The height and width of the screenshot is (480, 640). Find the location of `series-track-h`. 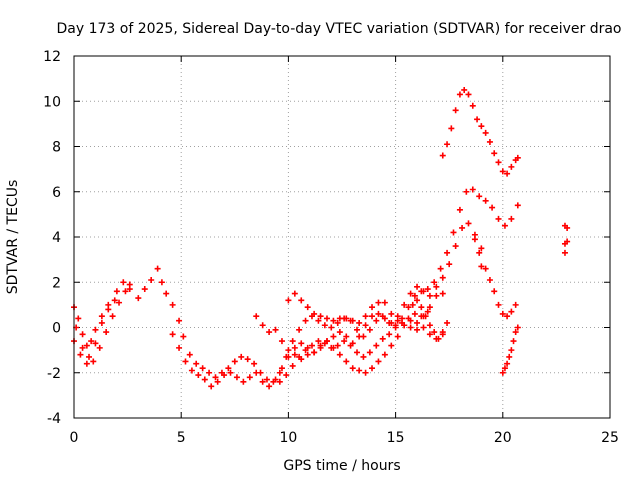

series-track-h is located at coordinates (368, 316).